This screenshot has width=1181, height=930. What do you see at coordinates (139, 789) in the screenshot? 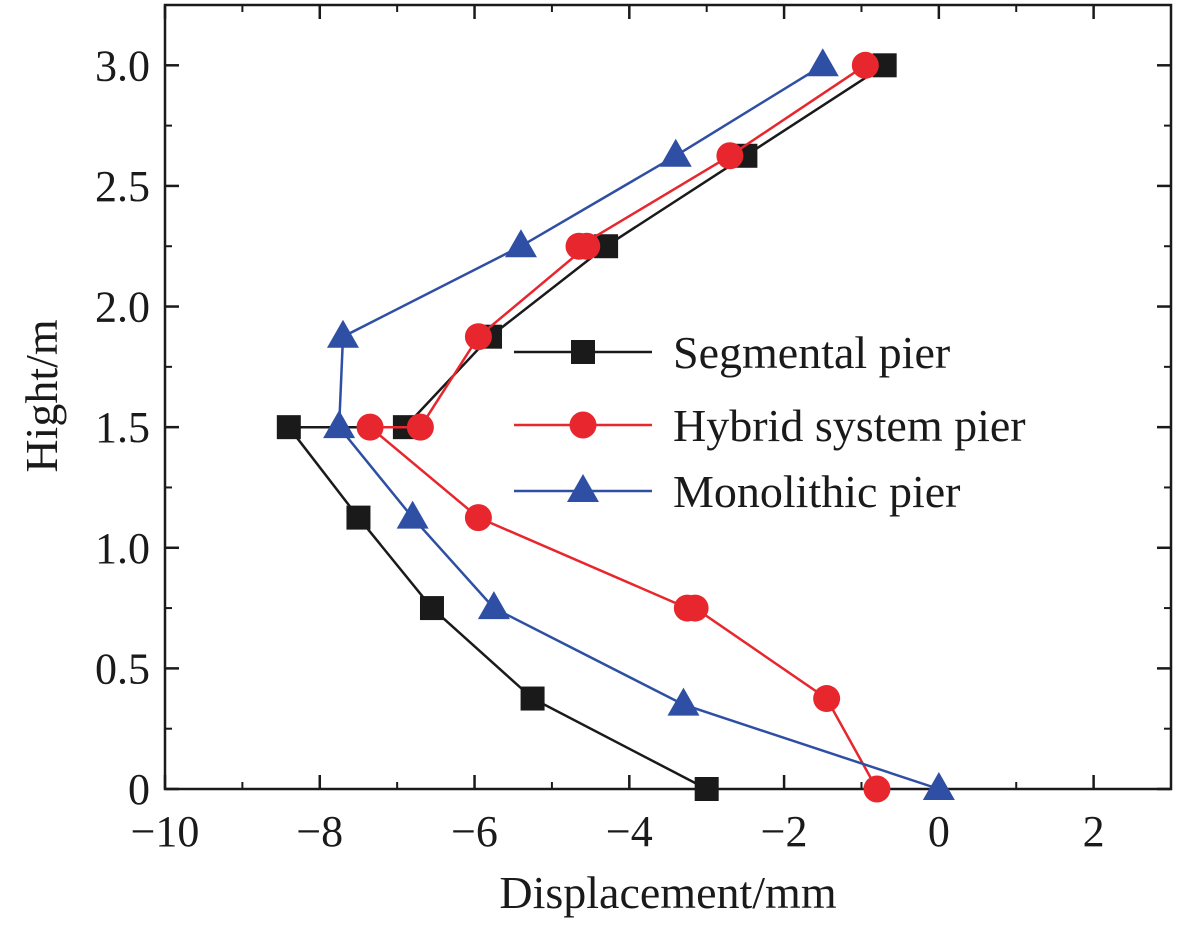
I see `y-tick-label: 0` at bounding box center [139, 789].